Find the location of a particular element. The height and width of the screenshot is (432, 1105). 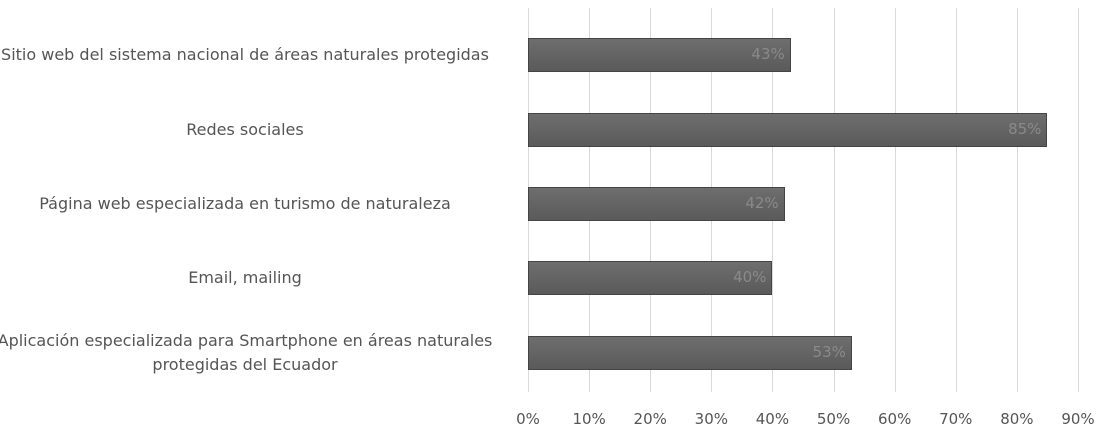

x-tick-label: 40% is located at coordinates (772, 419).